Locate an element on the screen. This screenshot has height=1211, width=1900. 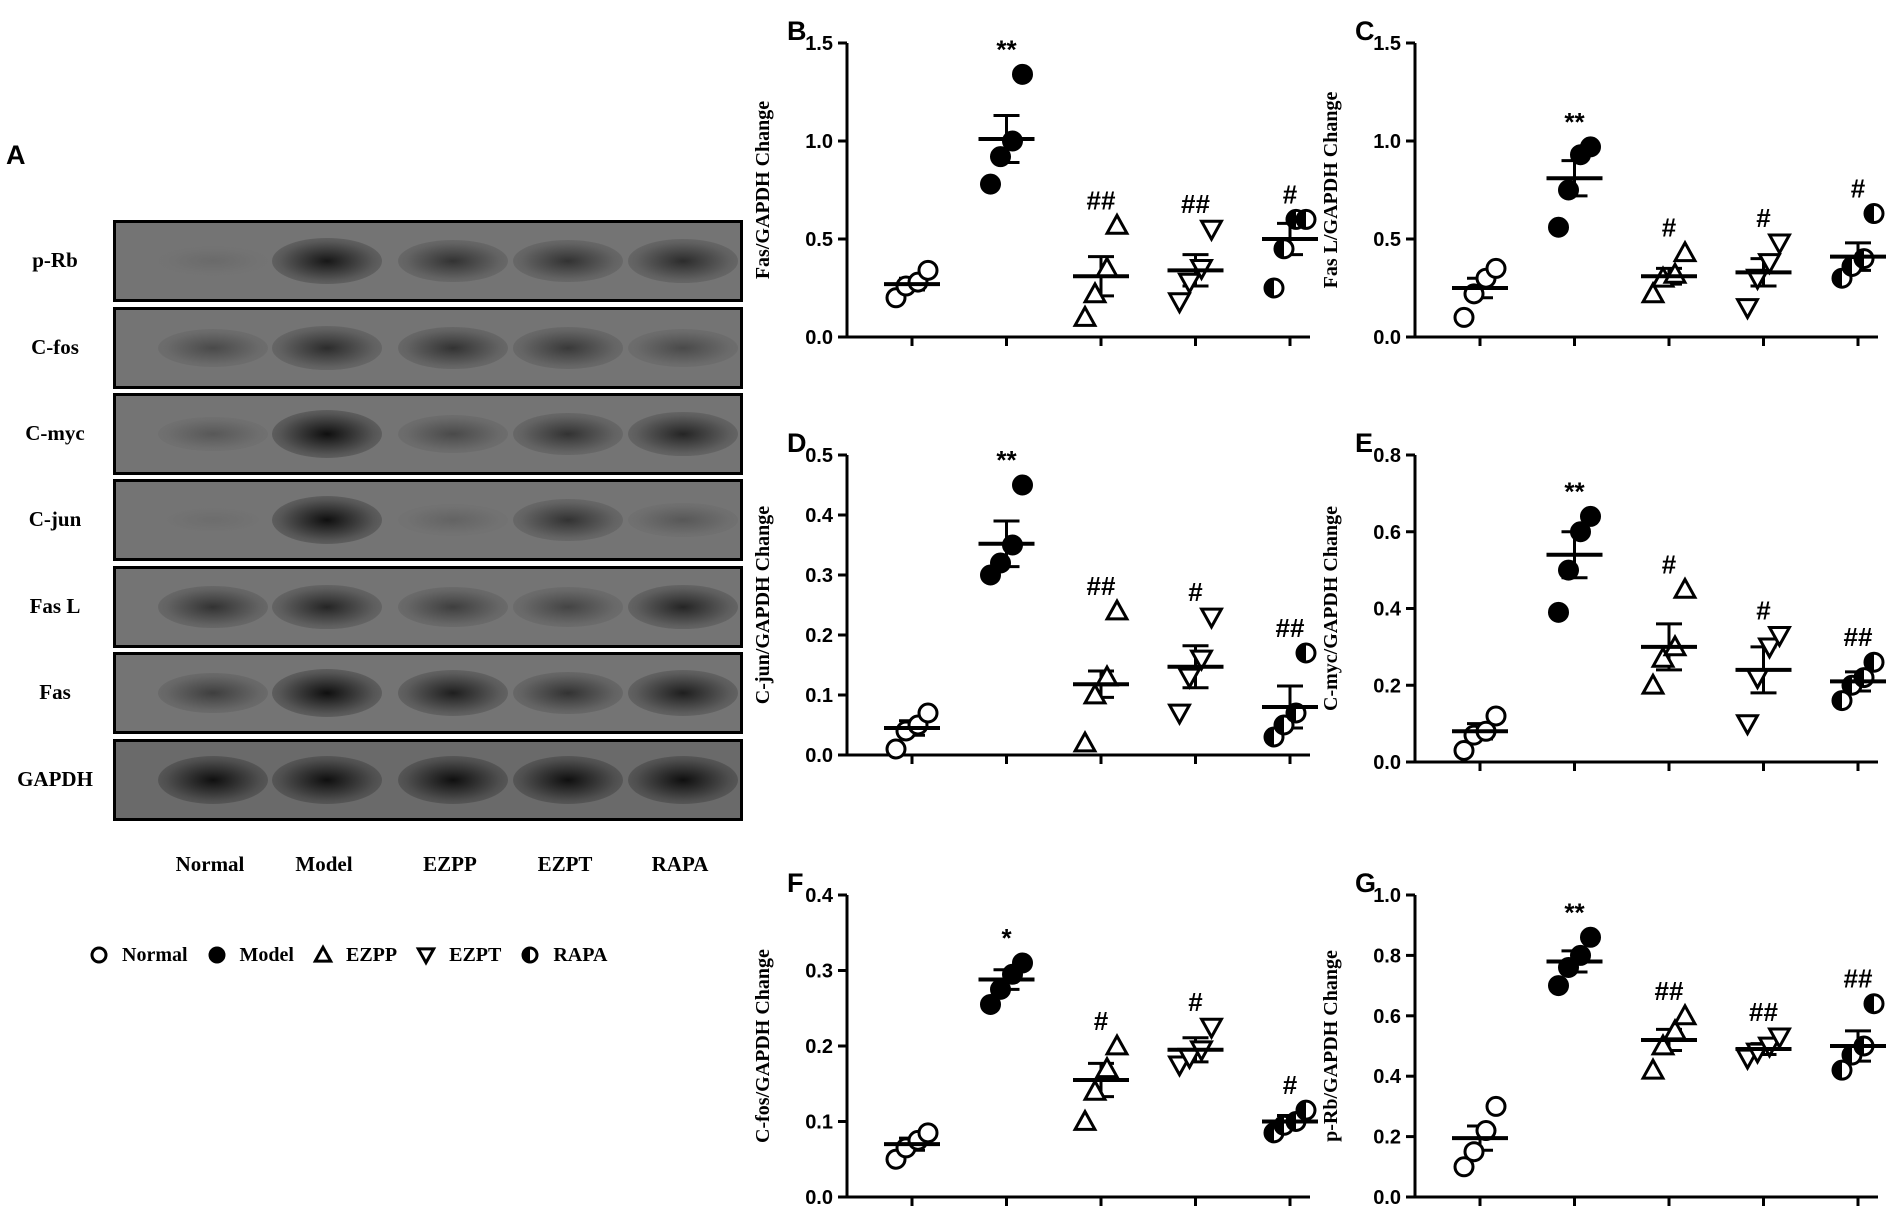
y-axis-label: C-fos/GAPDH Change is located at coordinates (763, 1046).